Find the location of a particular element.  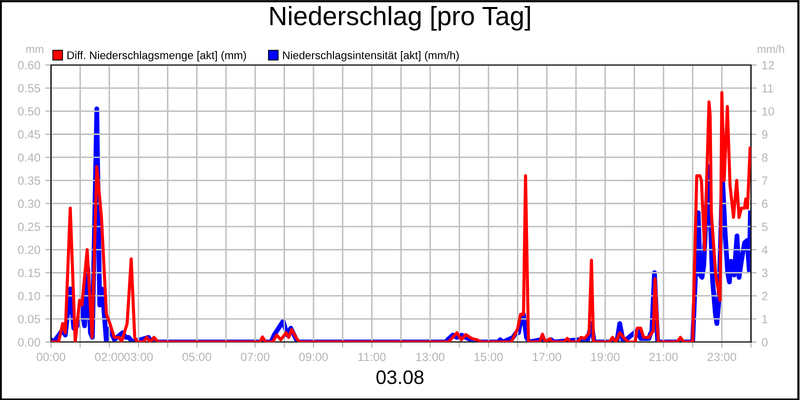

y2-tick-label: 3 is located at coordinates (765, 273).